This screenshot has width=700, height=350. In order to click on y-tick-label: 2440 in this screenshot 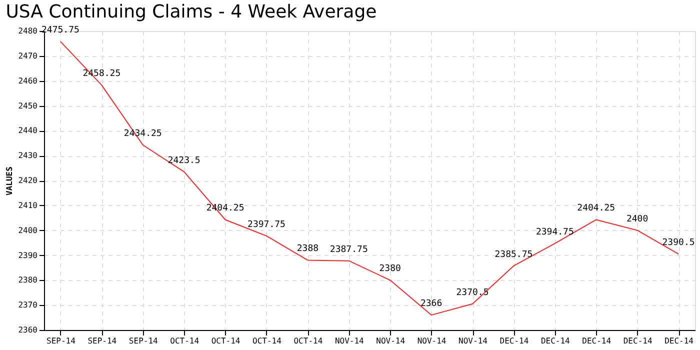, I will do `click(28, 131)`.